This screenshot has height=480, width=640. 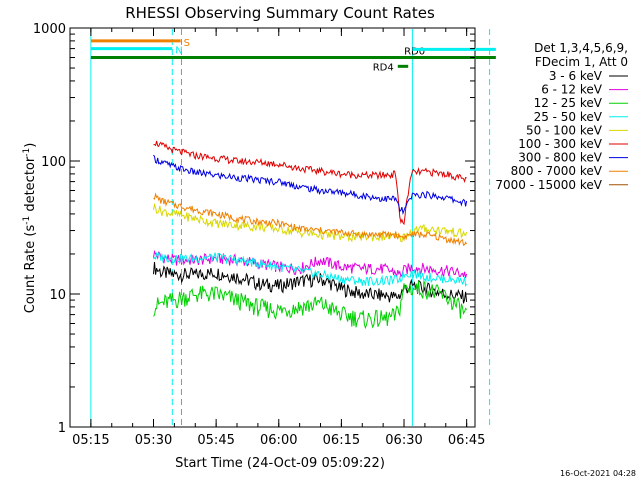 What do you see at coordinates (187, 43) in the screenshot?
I see `state-bar-label-0: S` at bounding box center [187, 43].